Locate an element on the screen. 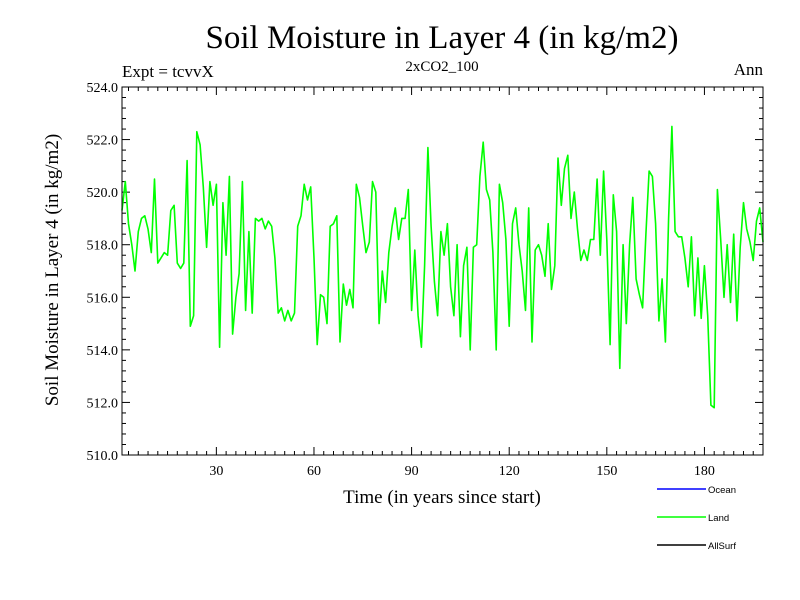 This screenshot has width=800, height=600. x-tick-label: 120 is located at coordinates (509, 471).